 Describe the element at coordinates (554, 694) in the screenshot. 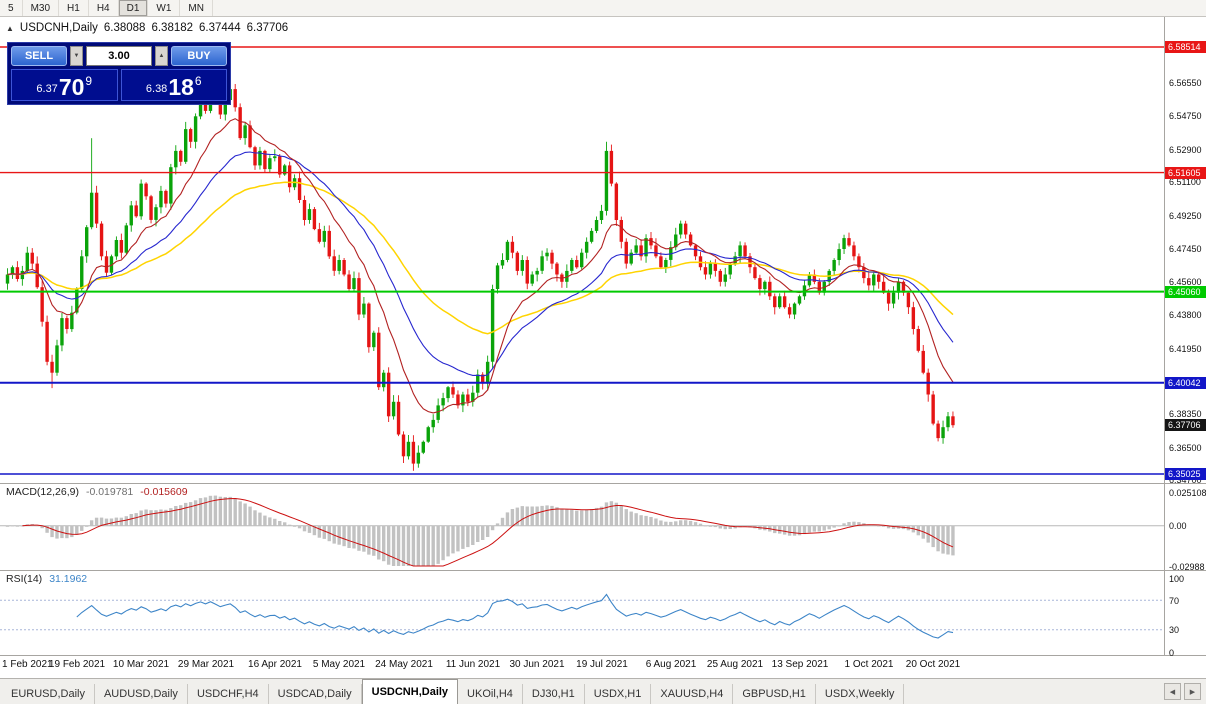

I see `chart-tab-dj30-h1: DJ30,H1` at that location.